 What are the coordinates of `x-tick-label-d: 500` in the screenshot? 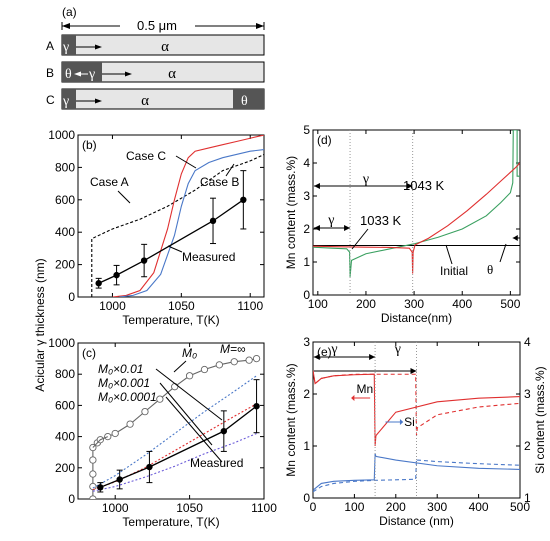 It's located at (510, 304).